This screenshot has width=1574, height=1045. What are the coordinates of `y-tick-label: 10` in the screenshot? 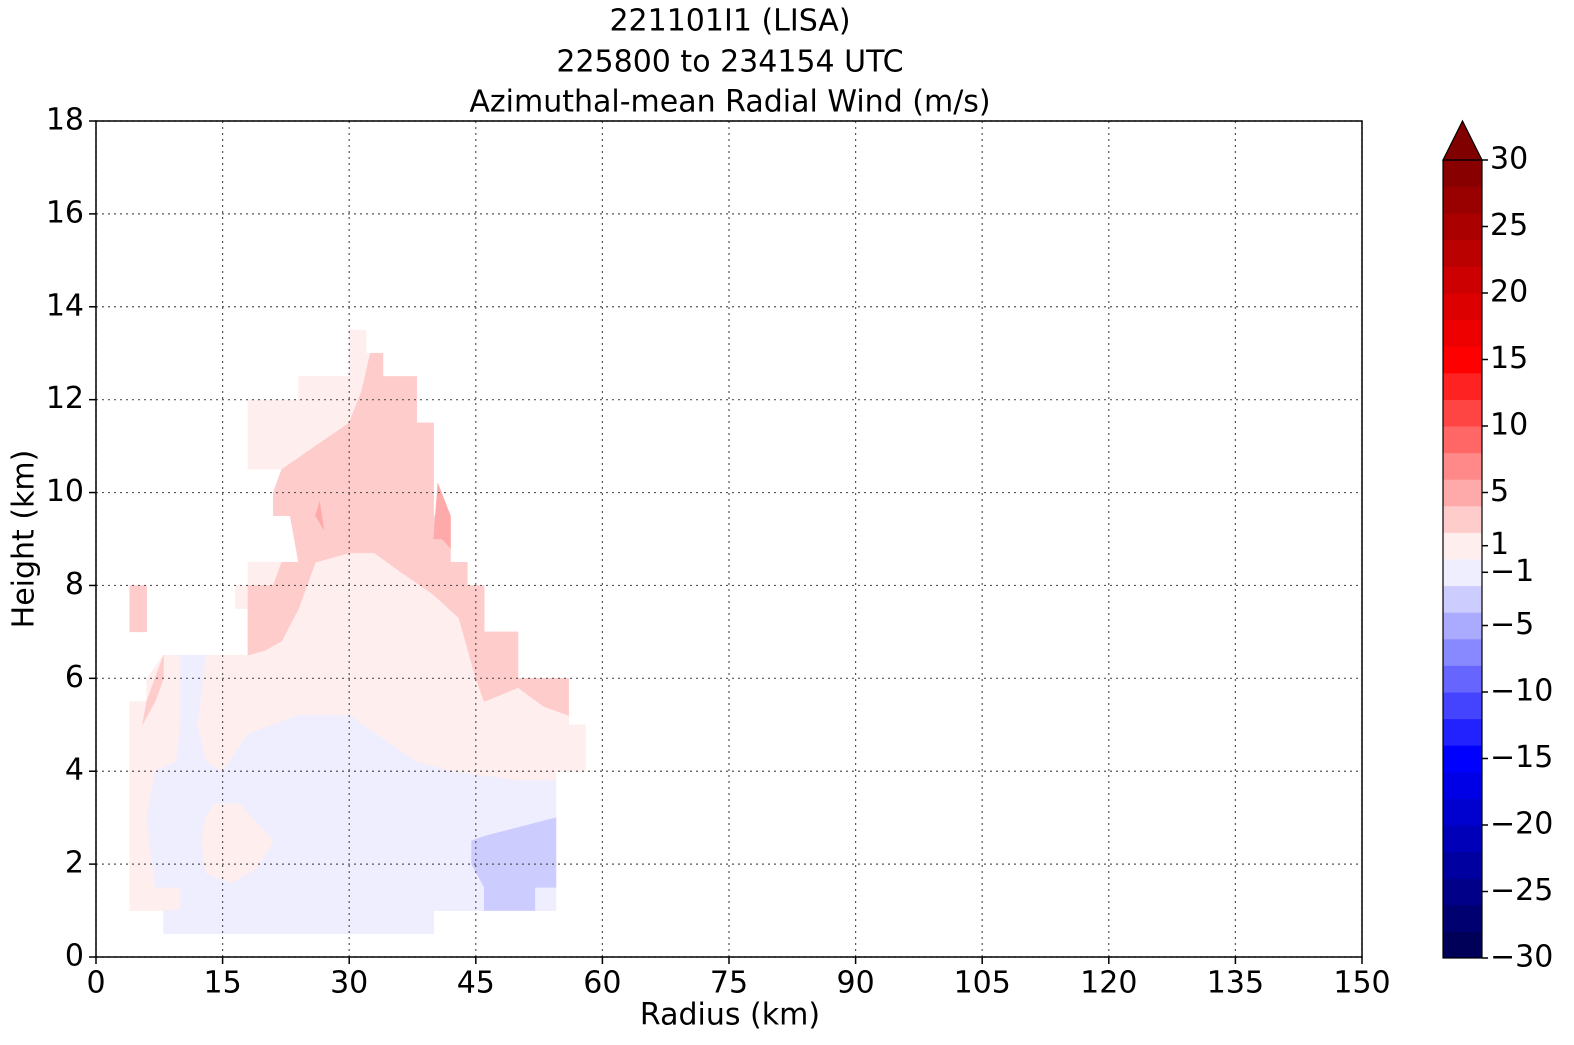 It's located at (65, 491).